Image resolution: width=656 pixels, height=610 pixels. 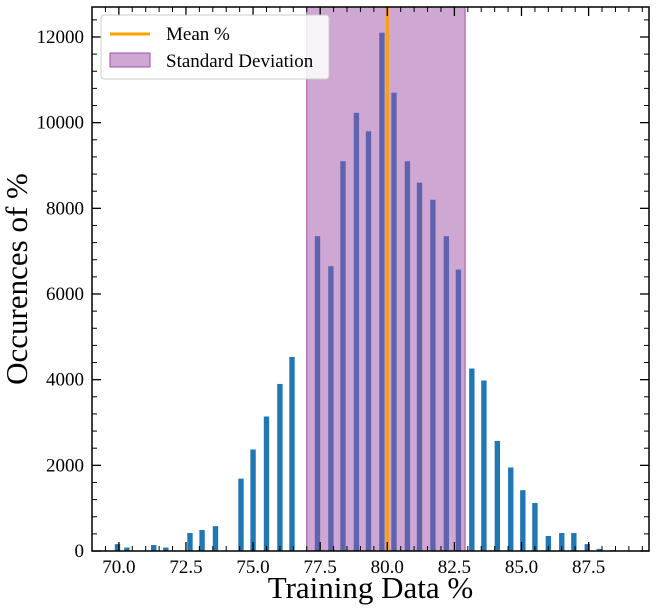 I want to click on y-tick-label: 8000, so click(x=65, y=208).